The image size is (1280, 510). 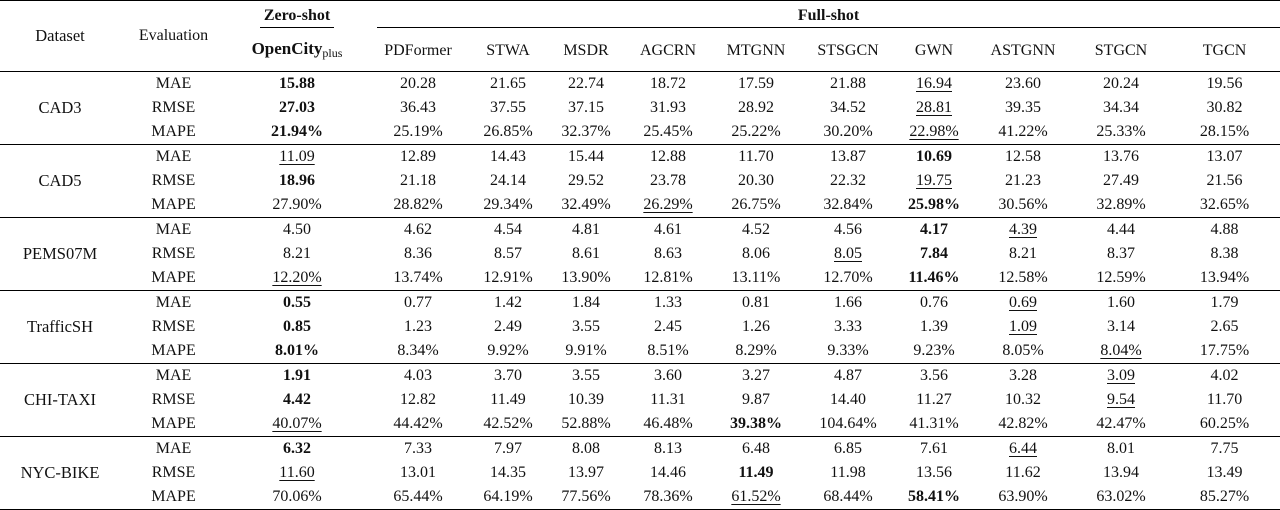 I want to click on value-cell: 26.75%, so click(x=756, y=205).